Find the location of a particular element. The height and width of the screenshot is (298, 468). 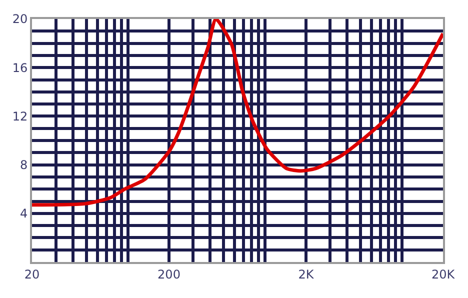

x-tick-label: 200 is located at coordinates (169, 274).